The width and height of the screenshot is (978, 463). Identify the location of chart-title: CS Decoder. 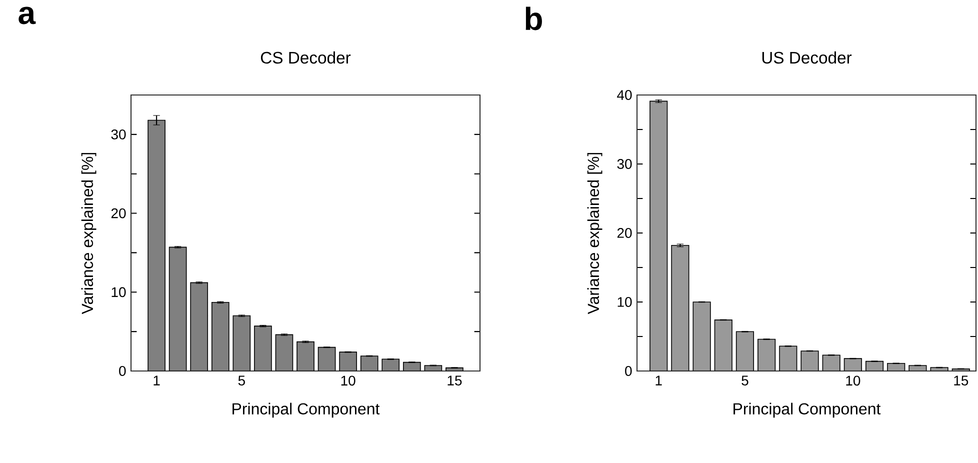
(305, 57).